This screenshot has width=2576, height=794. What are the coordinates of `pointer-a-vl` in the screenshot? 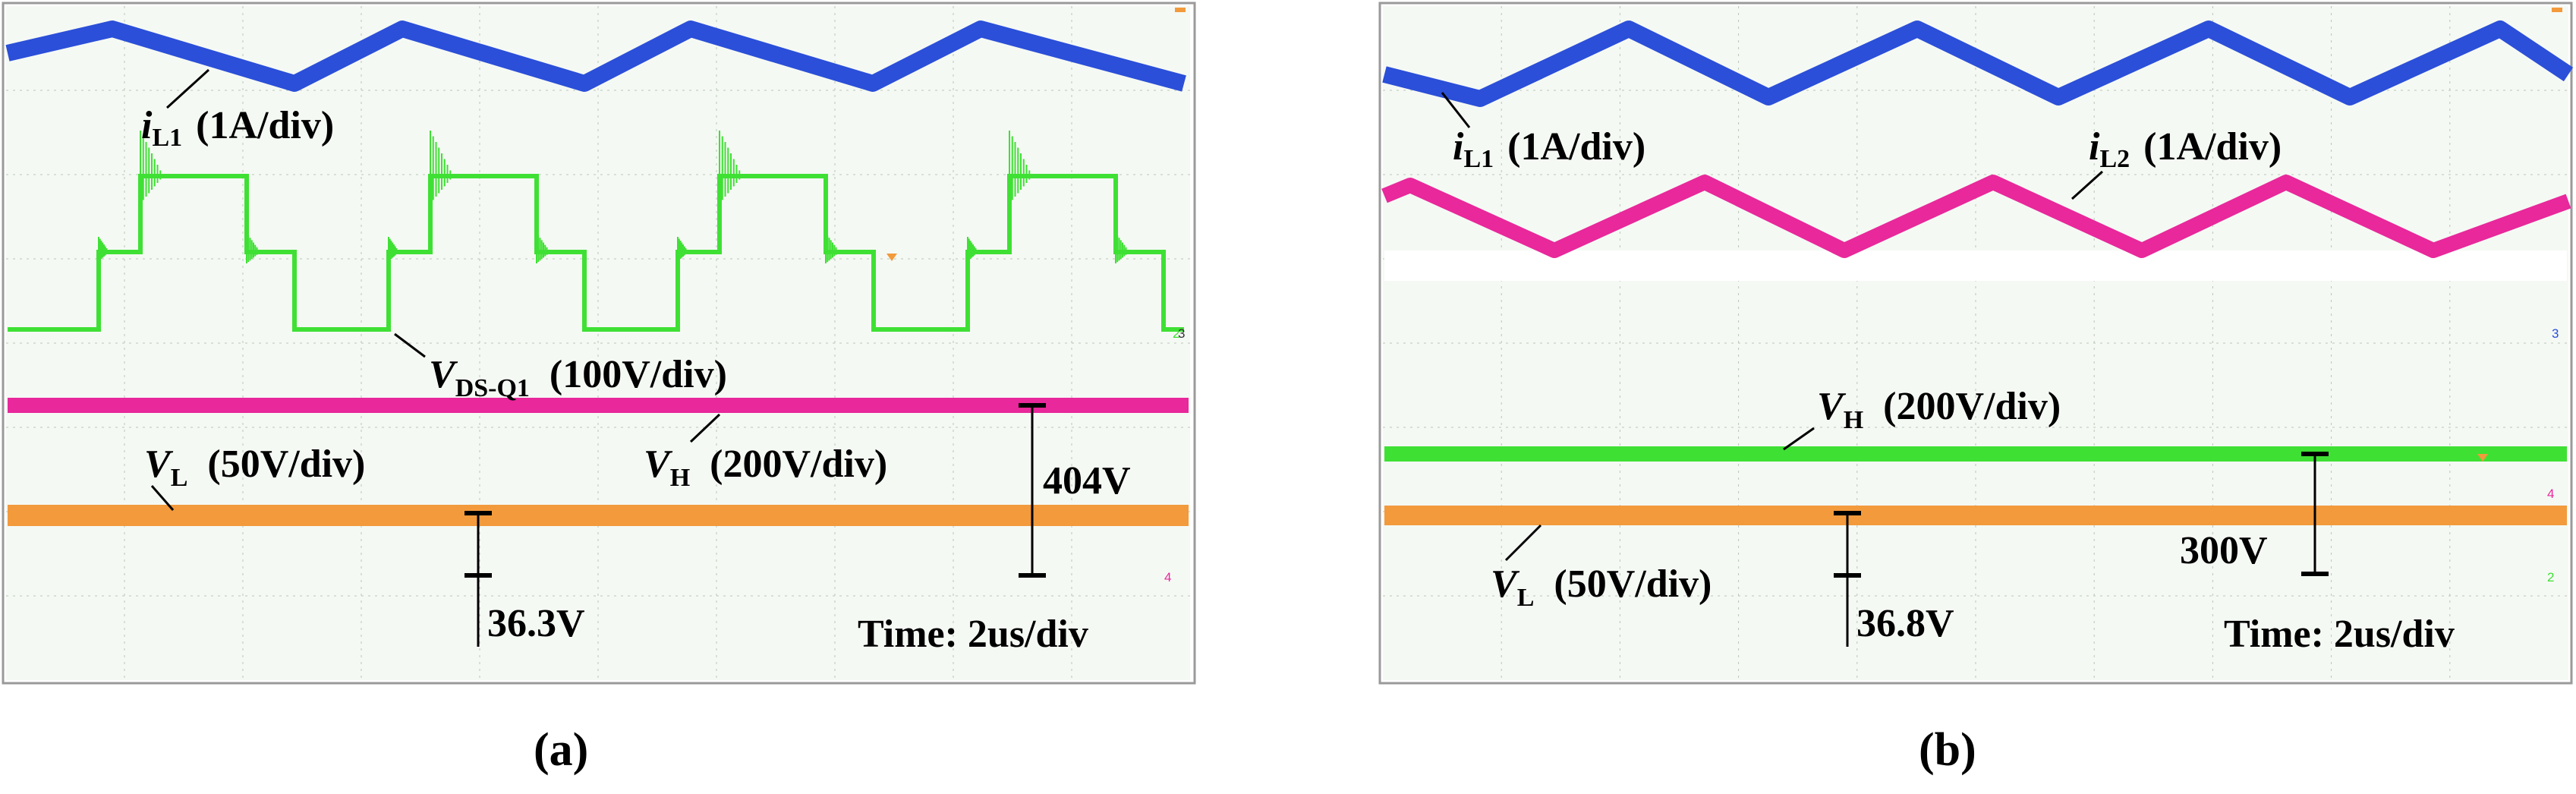 It's located at (162, 498).